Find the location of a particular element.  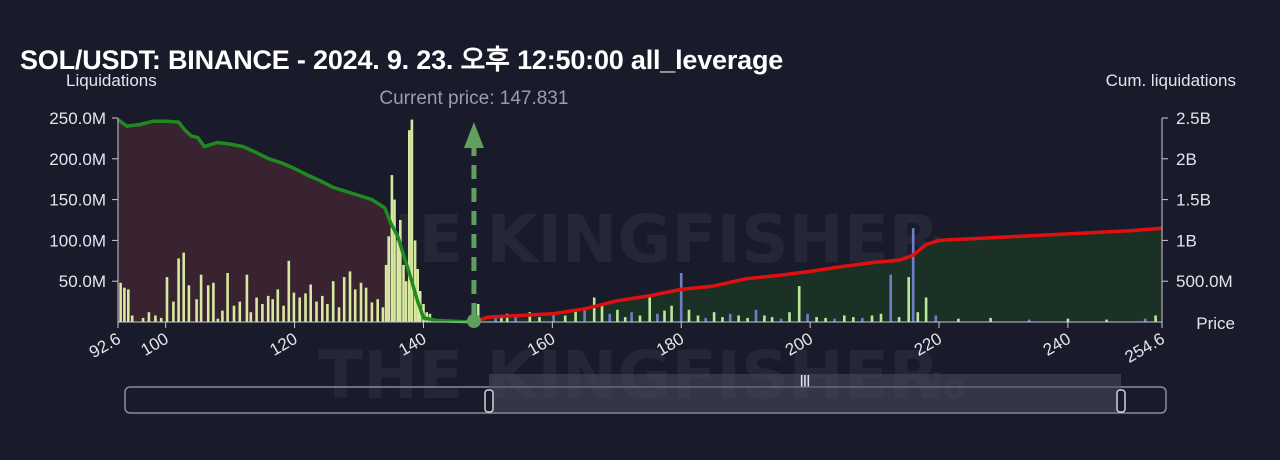

y-right-tick-label: 1B is located at coordinates (1186, 240).